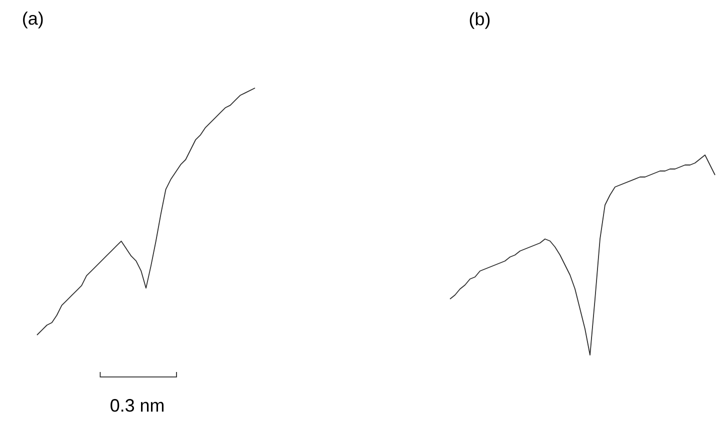 Image resolution: width=721 pixels, height=422 pixels. What do you see at coordinates (137, 405) in the screenshot?
I see `text: 0.3 nm` at bounding box center [137, 405].